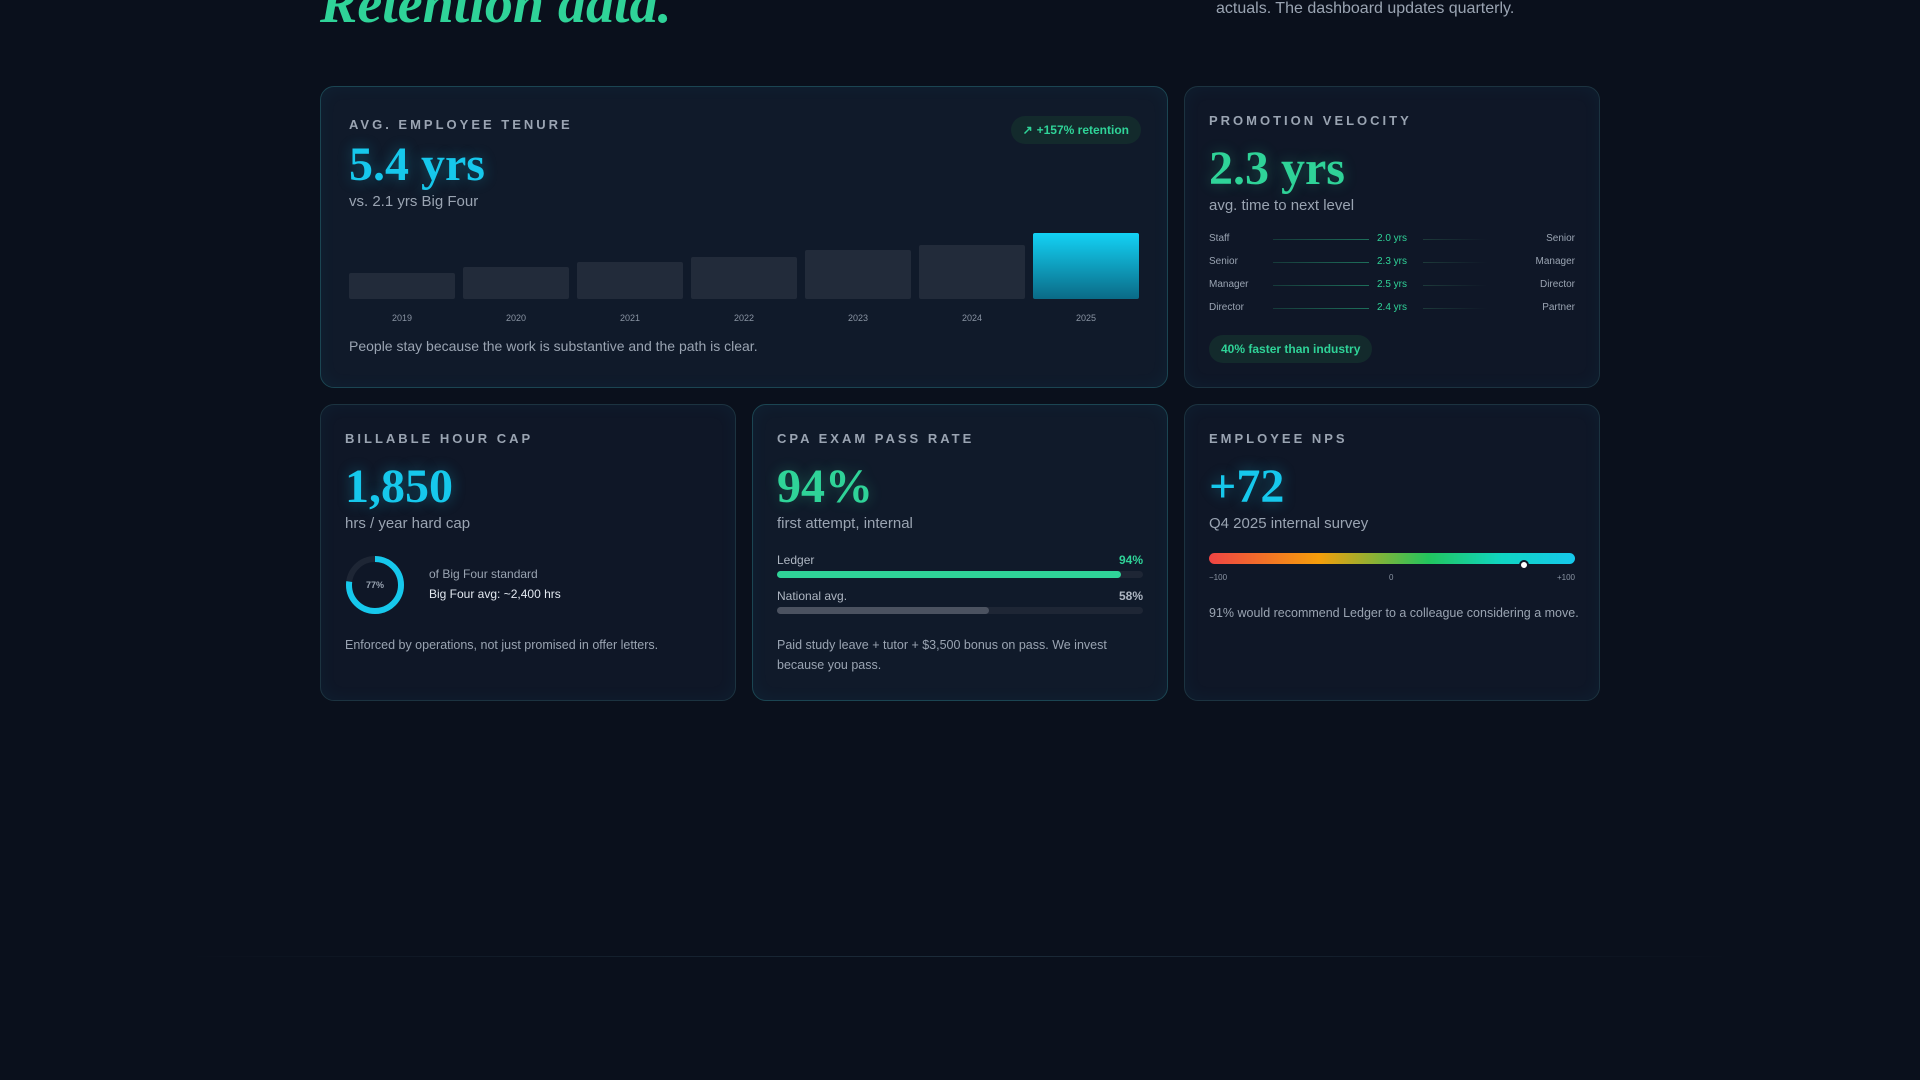  I want to click on bar-label-2023: 2023, so click(858, 318).